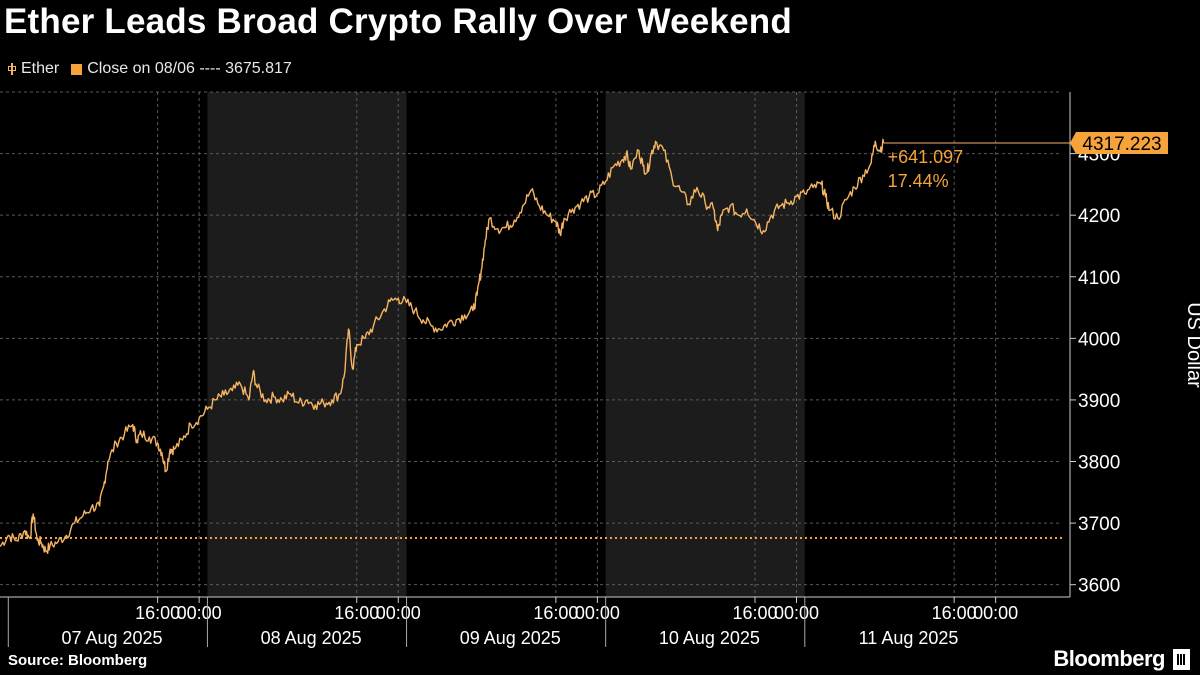 The width and height of the screenshot is (1200, 675). I want to click on legend-item-reference: Close on 08/06 ---- 3675.817, so click(181, 69).